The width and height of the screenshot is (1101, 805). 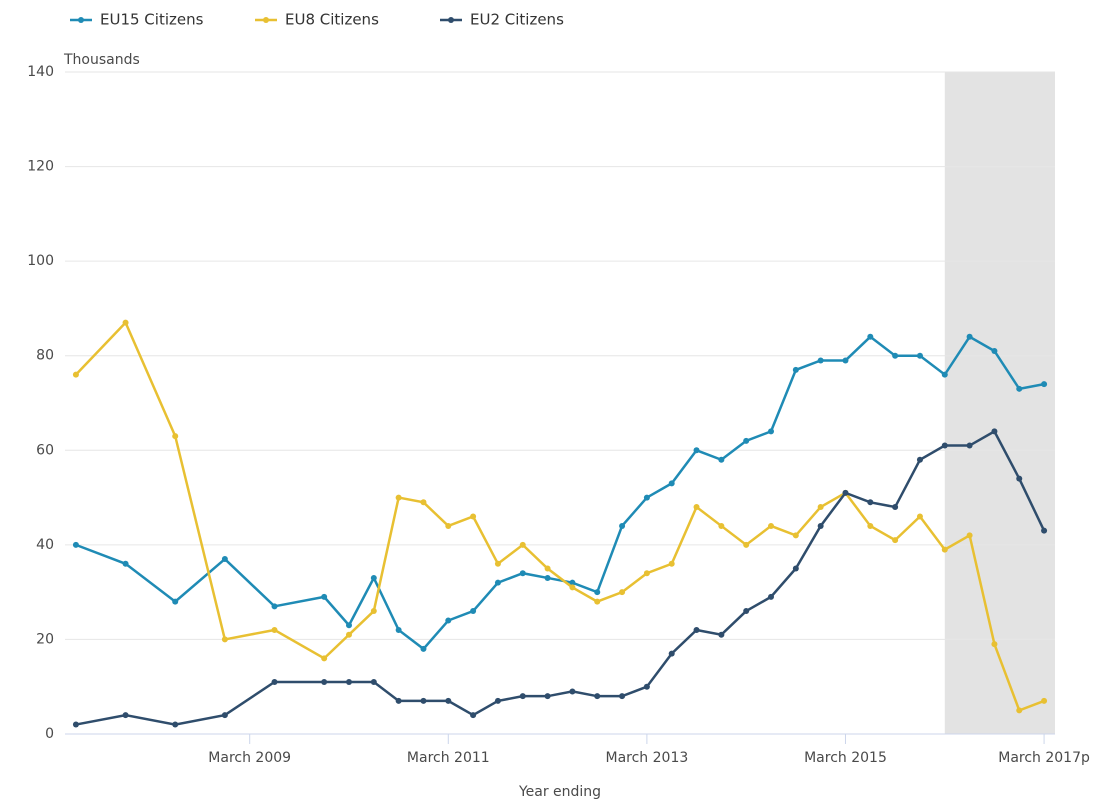 I want to click on x-tick-label: March 2011, so click(x=448, y=758).